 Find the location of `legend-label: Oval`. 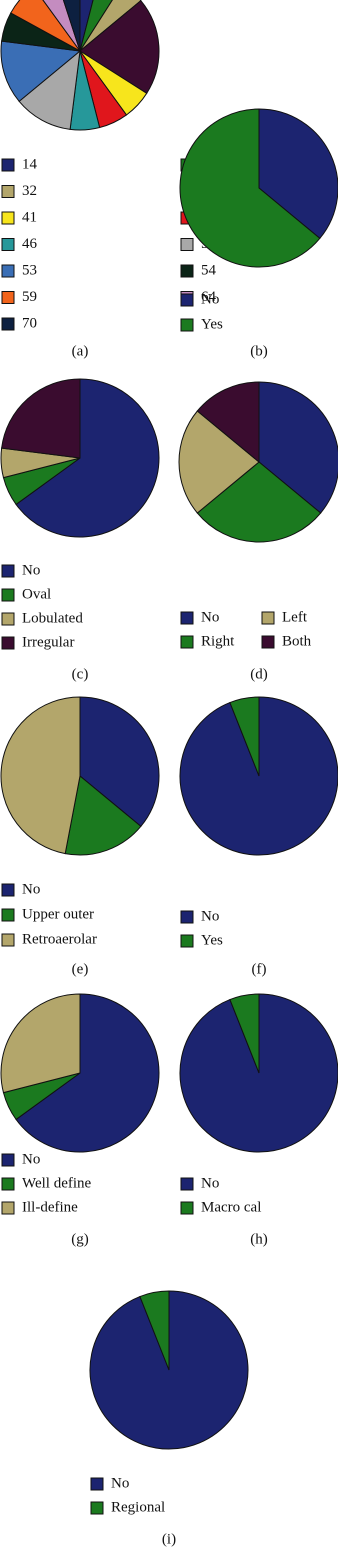

legend-label: Oval is located at coordinates (36, 594).